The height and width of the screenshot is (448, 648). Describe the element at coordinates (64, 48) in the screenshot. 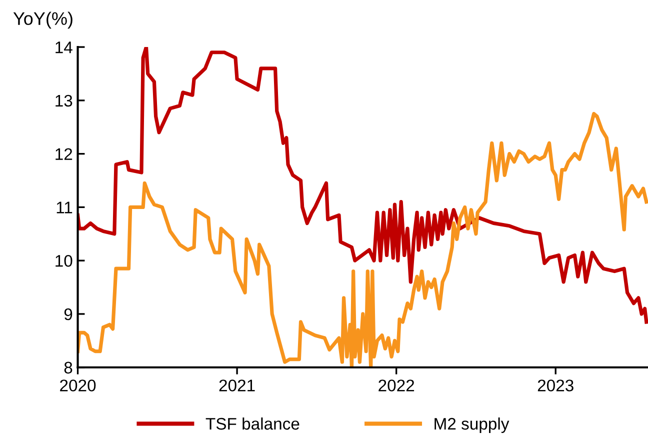

I see `y-tick-label: 14` at that location.